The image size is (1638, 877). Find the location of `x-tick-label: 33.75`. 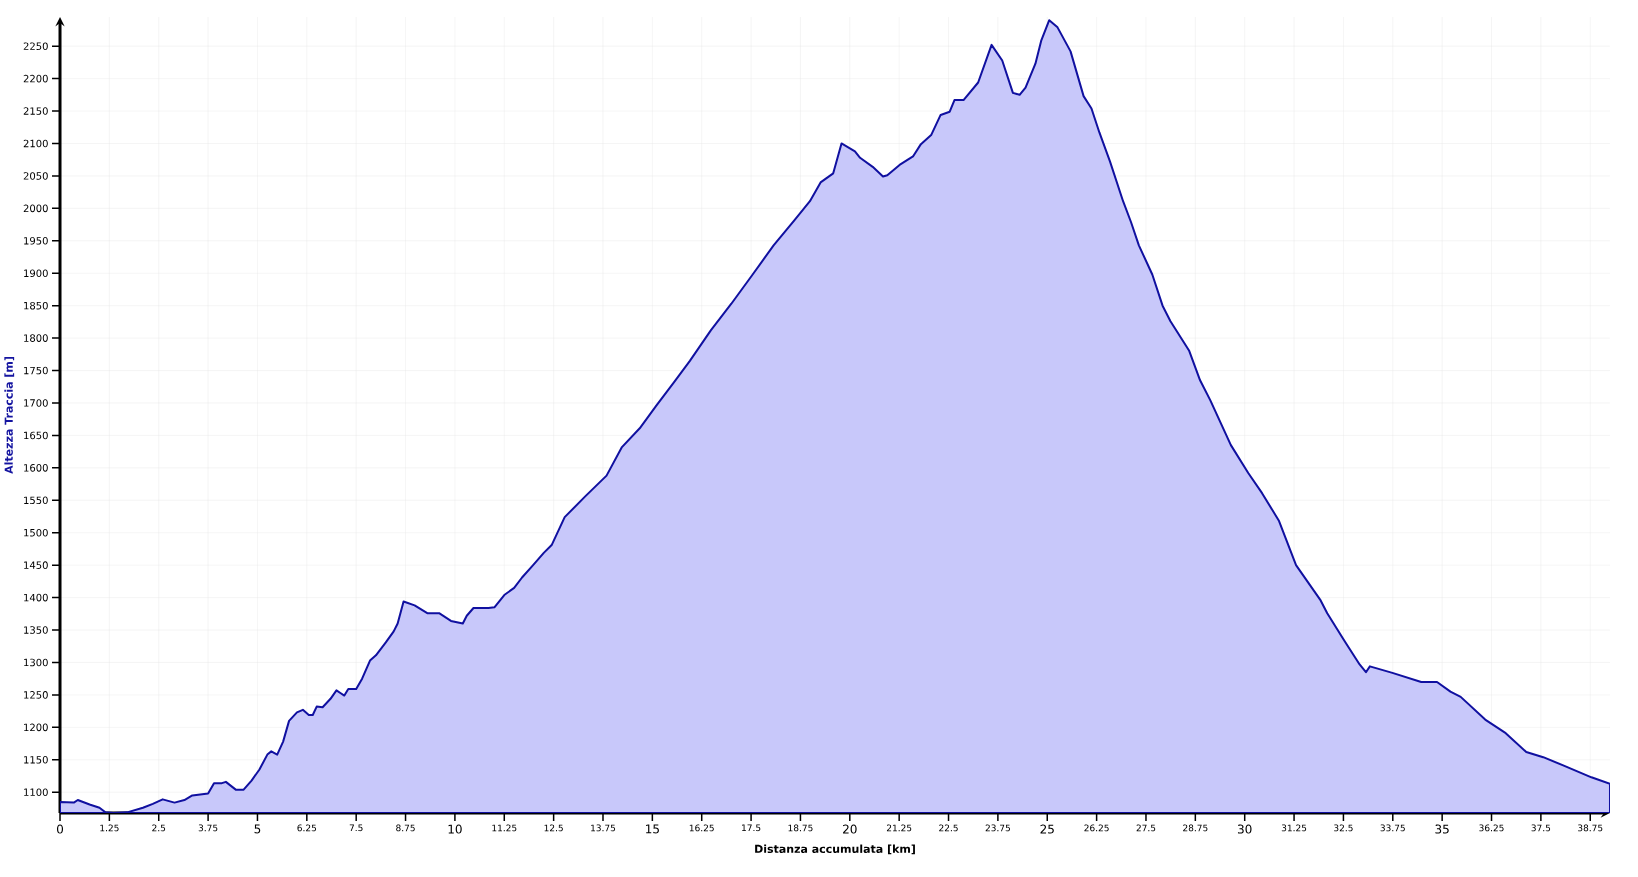

x-tick-label: 33.75 is located at coordinates (1392, 828).